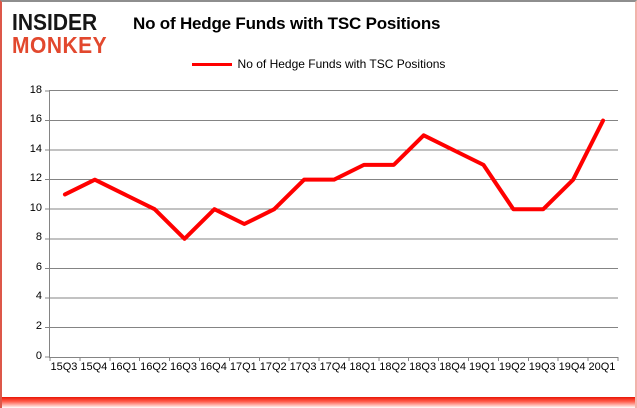 The width and height of the screenshot is (637, 408). Describe the element at coordinates (213, 367) in the screenshot. I see `x-tick-label: 16Q4` at that location.